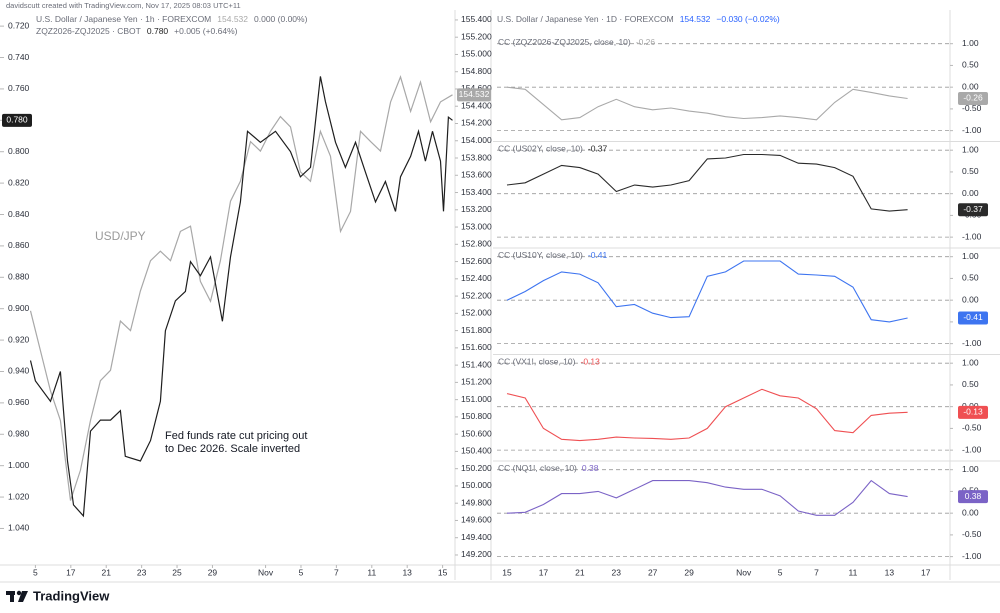 The height and width of the screenshot is (613, 1000). Describe the element at coordinates (88, 31) in the screenshot. I see `legend-name: ZQZ2026-ZQJ2025 · CBOT` at that location.